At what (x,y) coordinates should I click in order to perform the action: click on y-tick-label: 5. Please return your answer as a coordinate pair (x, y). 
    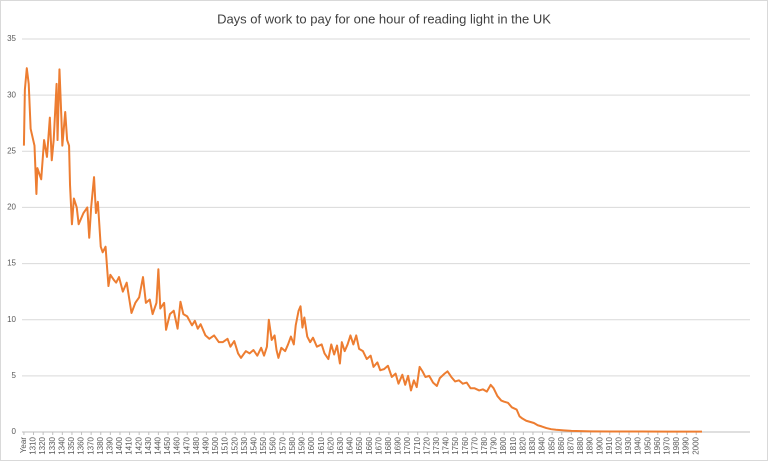
    Looking at the image, I should click on (14, 375).